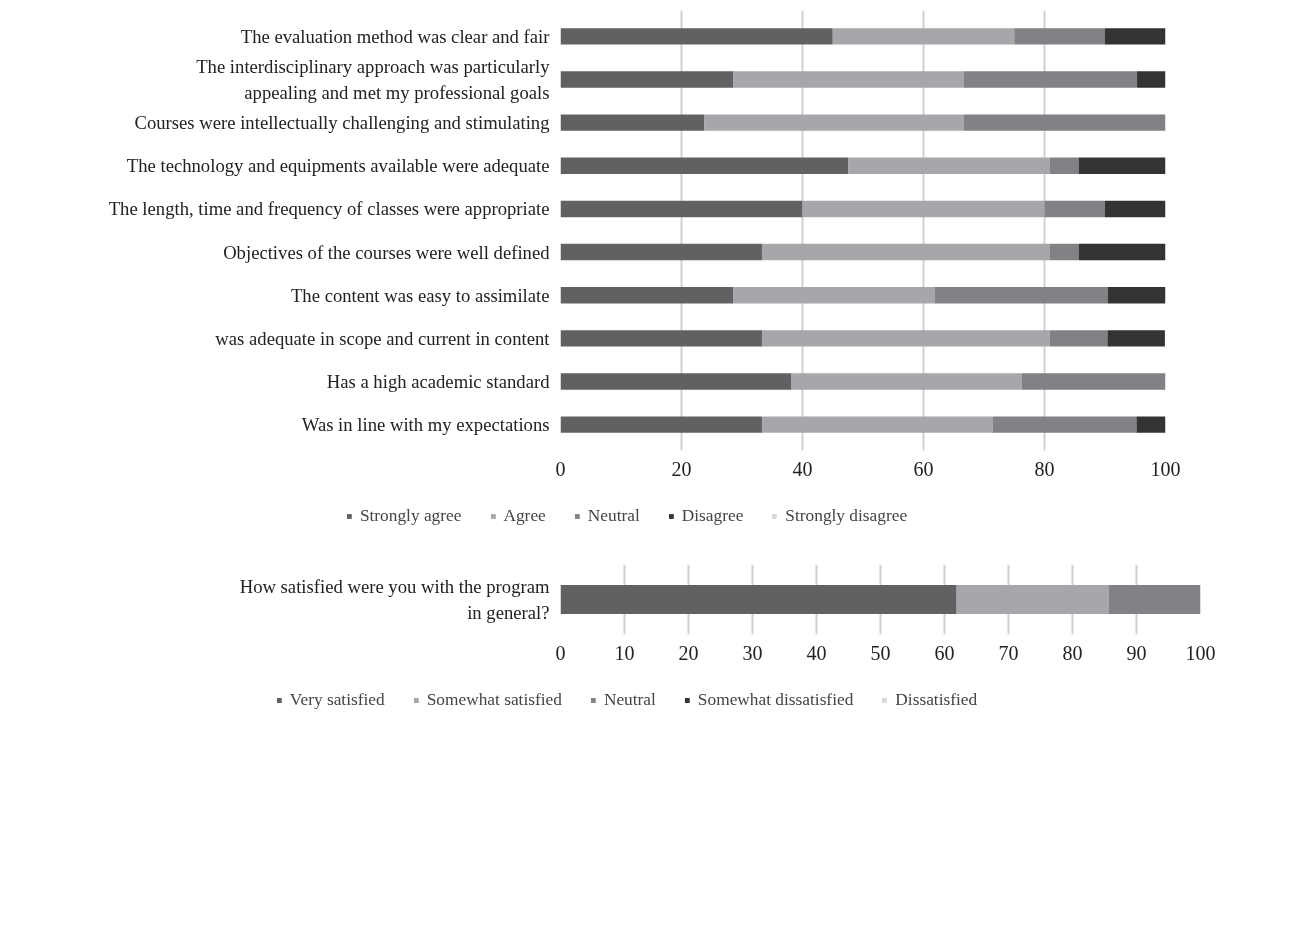 The width and height of the screenshot is (1307, 947). Describe the element at coordinates (420, 295) in the screenshot. I see `y-tick-label: The content was easy to assimilate` at that location.